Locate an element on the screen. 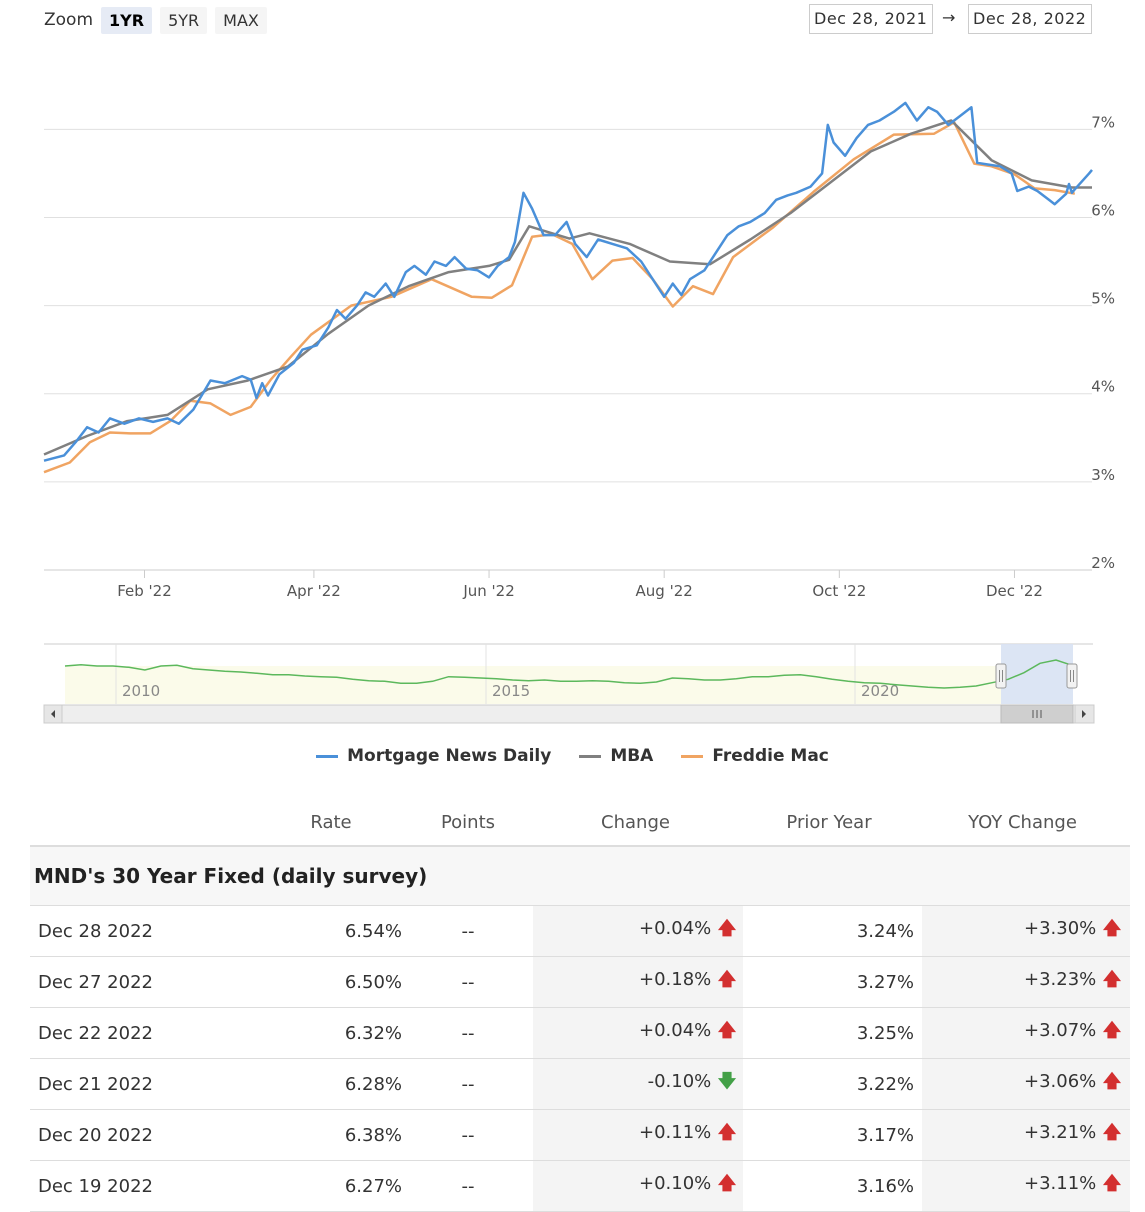 The image size is (1145, 1212). header-prior-year: Prior Year is located at coordinates (829, 822).